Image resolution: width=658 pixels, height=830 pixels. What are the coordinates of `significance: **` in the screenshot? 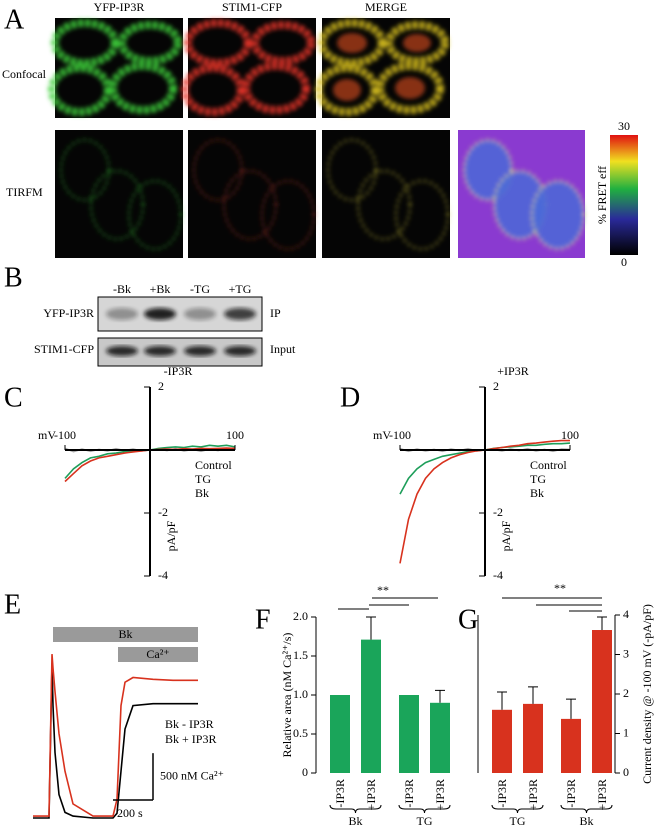 It's located at (383, 590).